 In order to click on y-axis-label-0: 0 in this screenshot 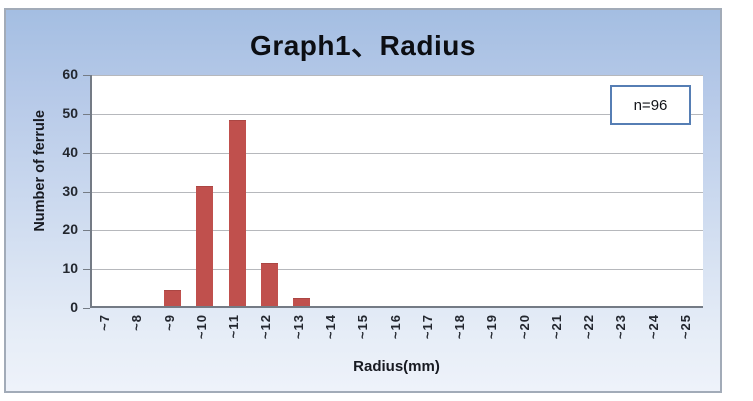, I will do `click(74, 307)`.